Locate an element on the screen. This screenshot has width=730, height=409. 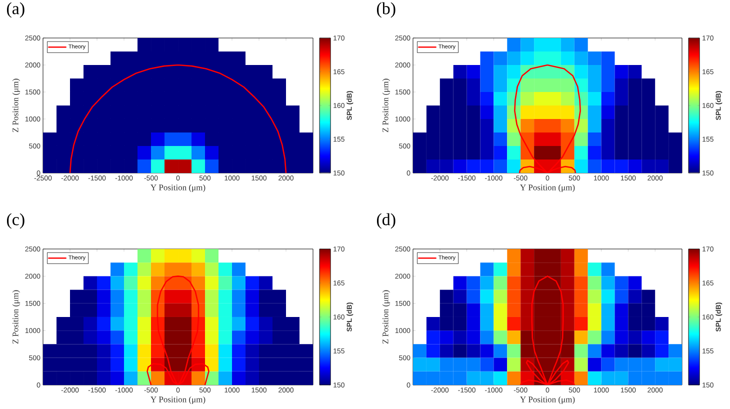
chart-title: (a) is located at coordinates (15, 10).